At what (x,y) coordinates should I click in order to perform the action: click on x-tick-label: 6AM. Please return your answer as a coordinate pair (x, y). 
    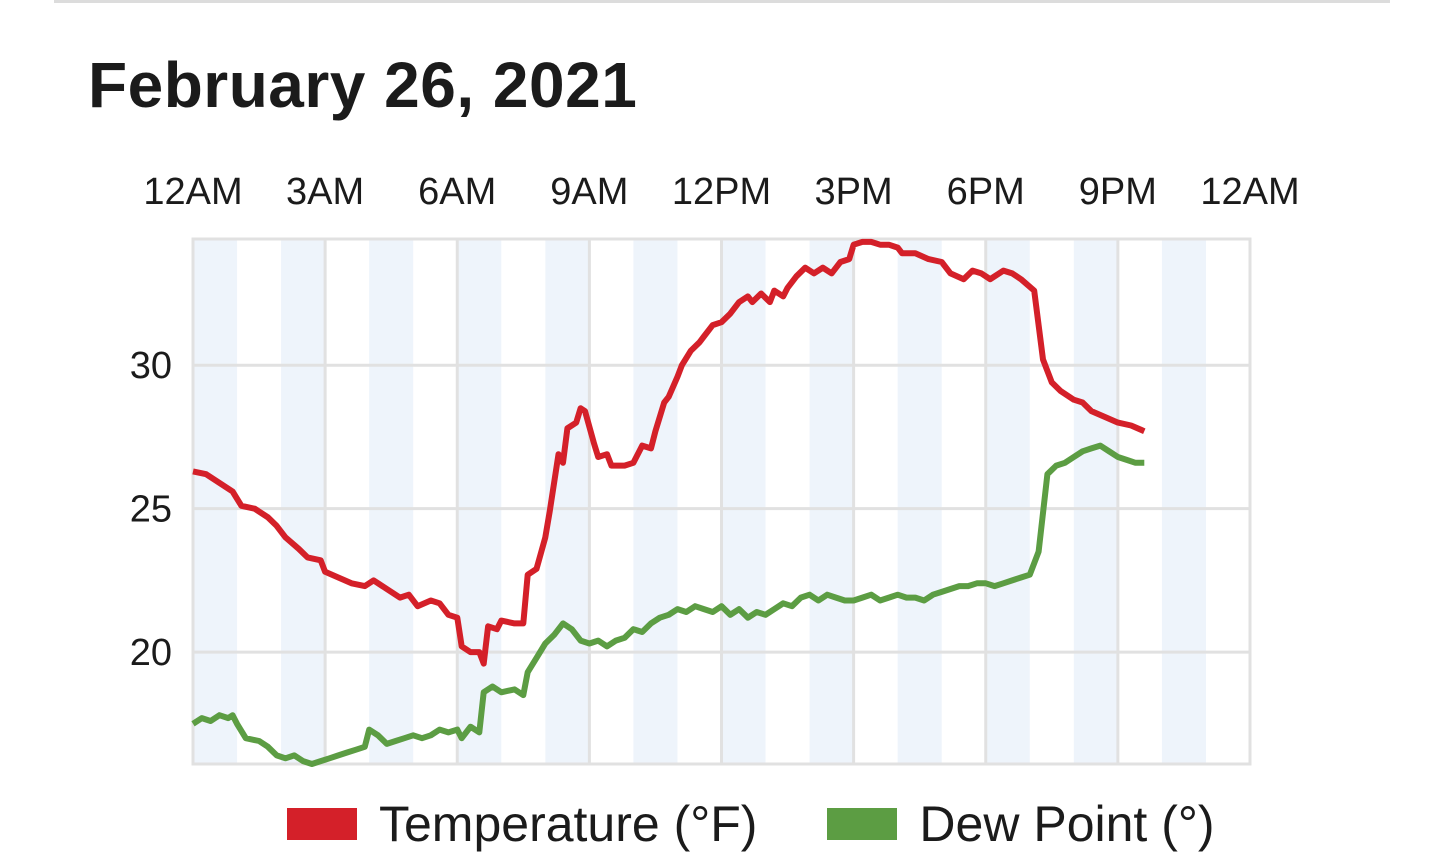
    Looking at the image, I should click on (457, 192).